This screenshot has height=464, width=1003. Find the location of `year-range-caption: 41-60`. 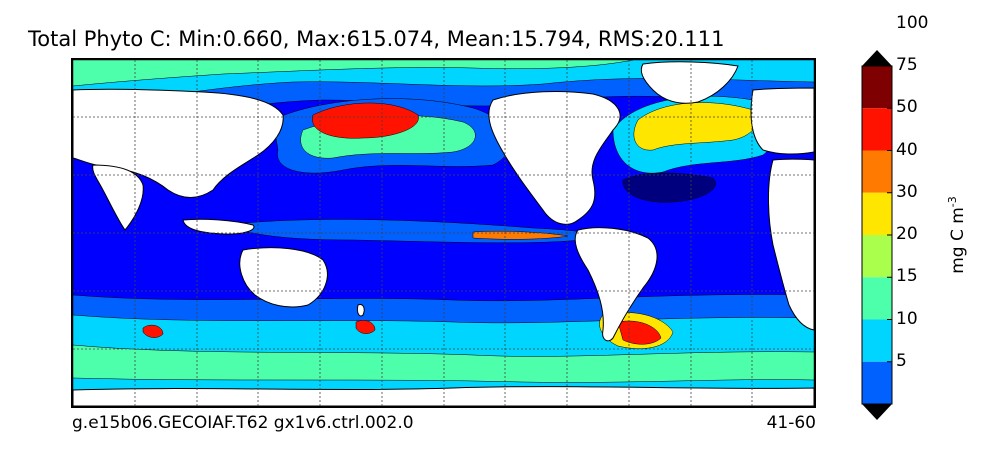

year-range-caption: 41-60 is located at coordinates (791, 423).